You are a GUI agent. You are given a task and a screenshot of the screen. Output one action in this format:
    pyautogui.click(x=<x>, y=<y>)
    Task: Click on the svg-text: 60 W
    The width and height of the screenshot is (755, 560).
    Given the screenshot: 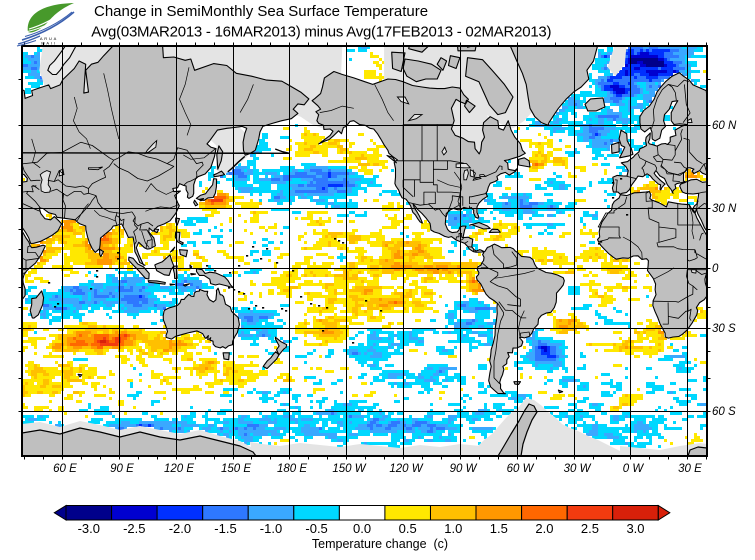 What is the action you would take?
    pyautogui.click(x=521, y=469)
    